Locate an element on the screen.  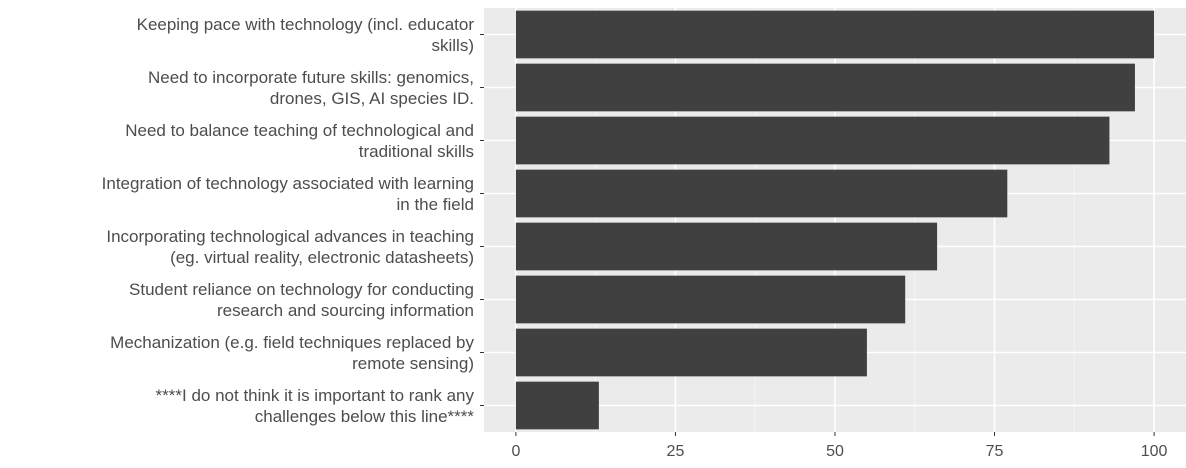
category-label-line: remote sensing) is located at coordinates (413, 363).